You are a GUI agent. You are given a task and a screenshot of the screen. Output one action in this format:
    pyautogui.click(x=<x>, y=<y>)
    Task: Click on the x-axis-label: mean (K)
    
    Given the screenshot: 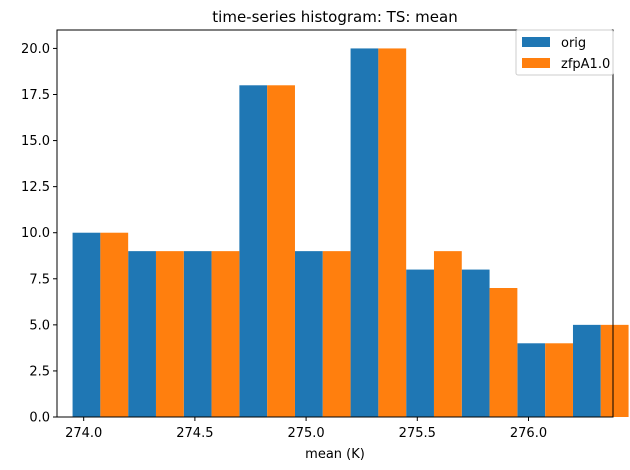 What is the action you would take?
    pyautogui.click(x=335, y=454)
    